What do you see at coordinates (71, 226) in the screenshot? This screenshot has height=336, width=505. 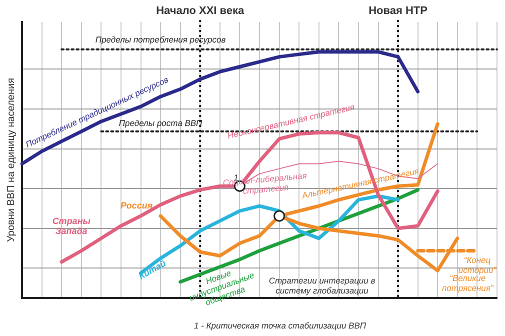 I see `series-label: Страны Запада` at bounding box center [71, 226].